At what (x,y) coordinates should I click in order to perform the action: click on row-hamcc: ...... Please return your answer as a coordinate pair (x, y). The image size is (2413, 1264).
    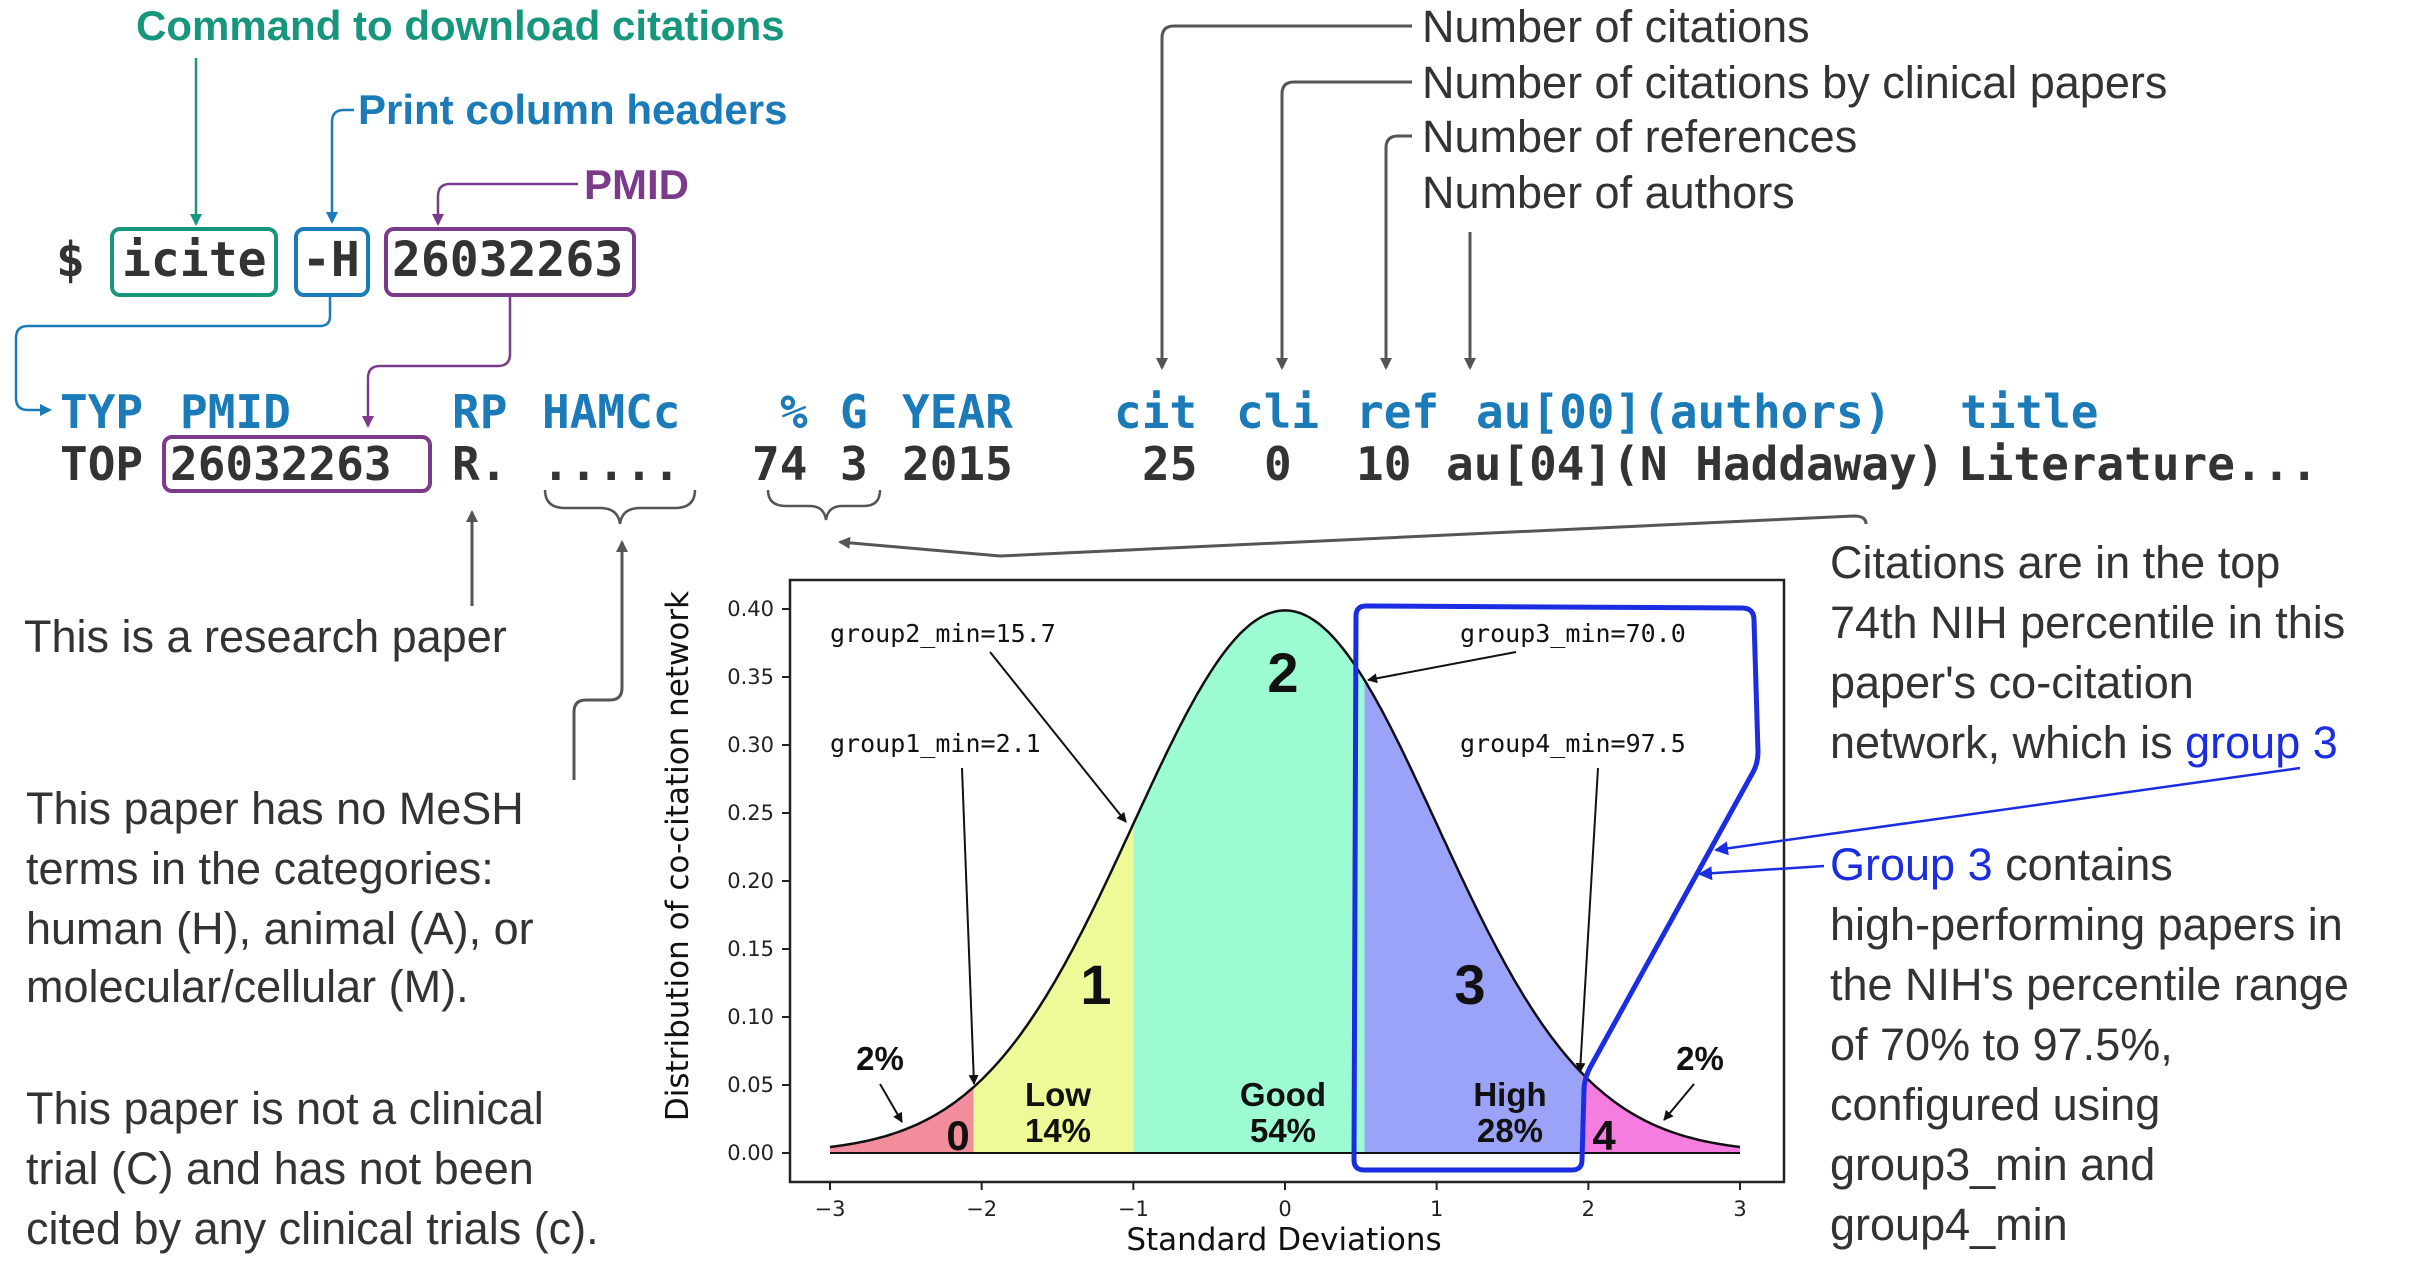
    Looking at the image, I should click on (611, 464).